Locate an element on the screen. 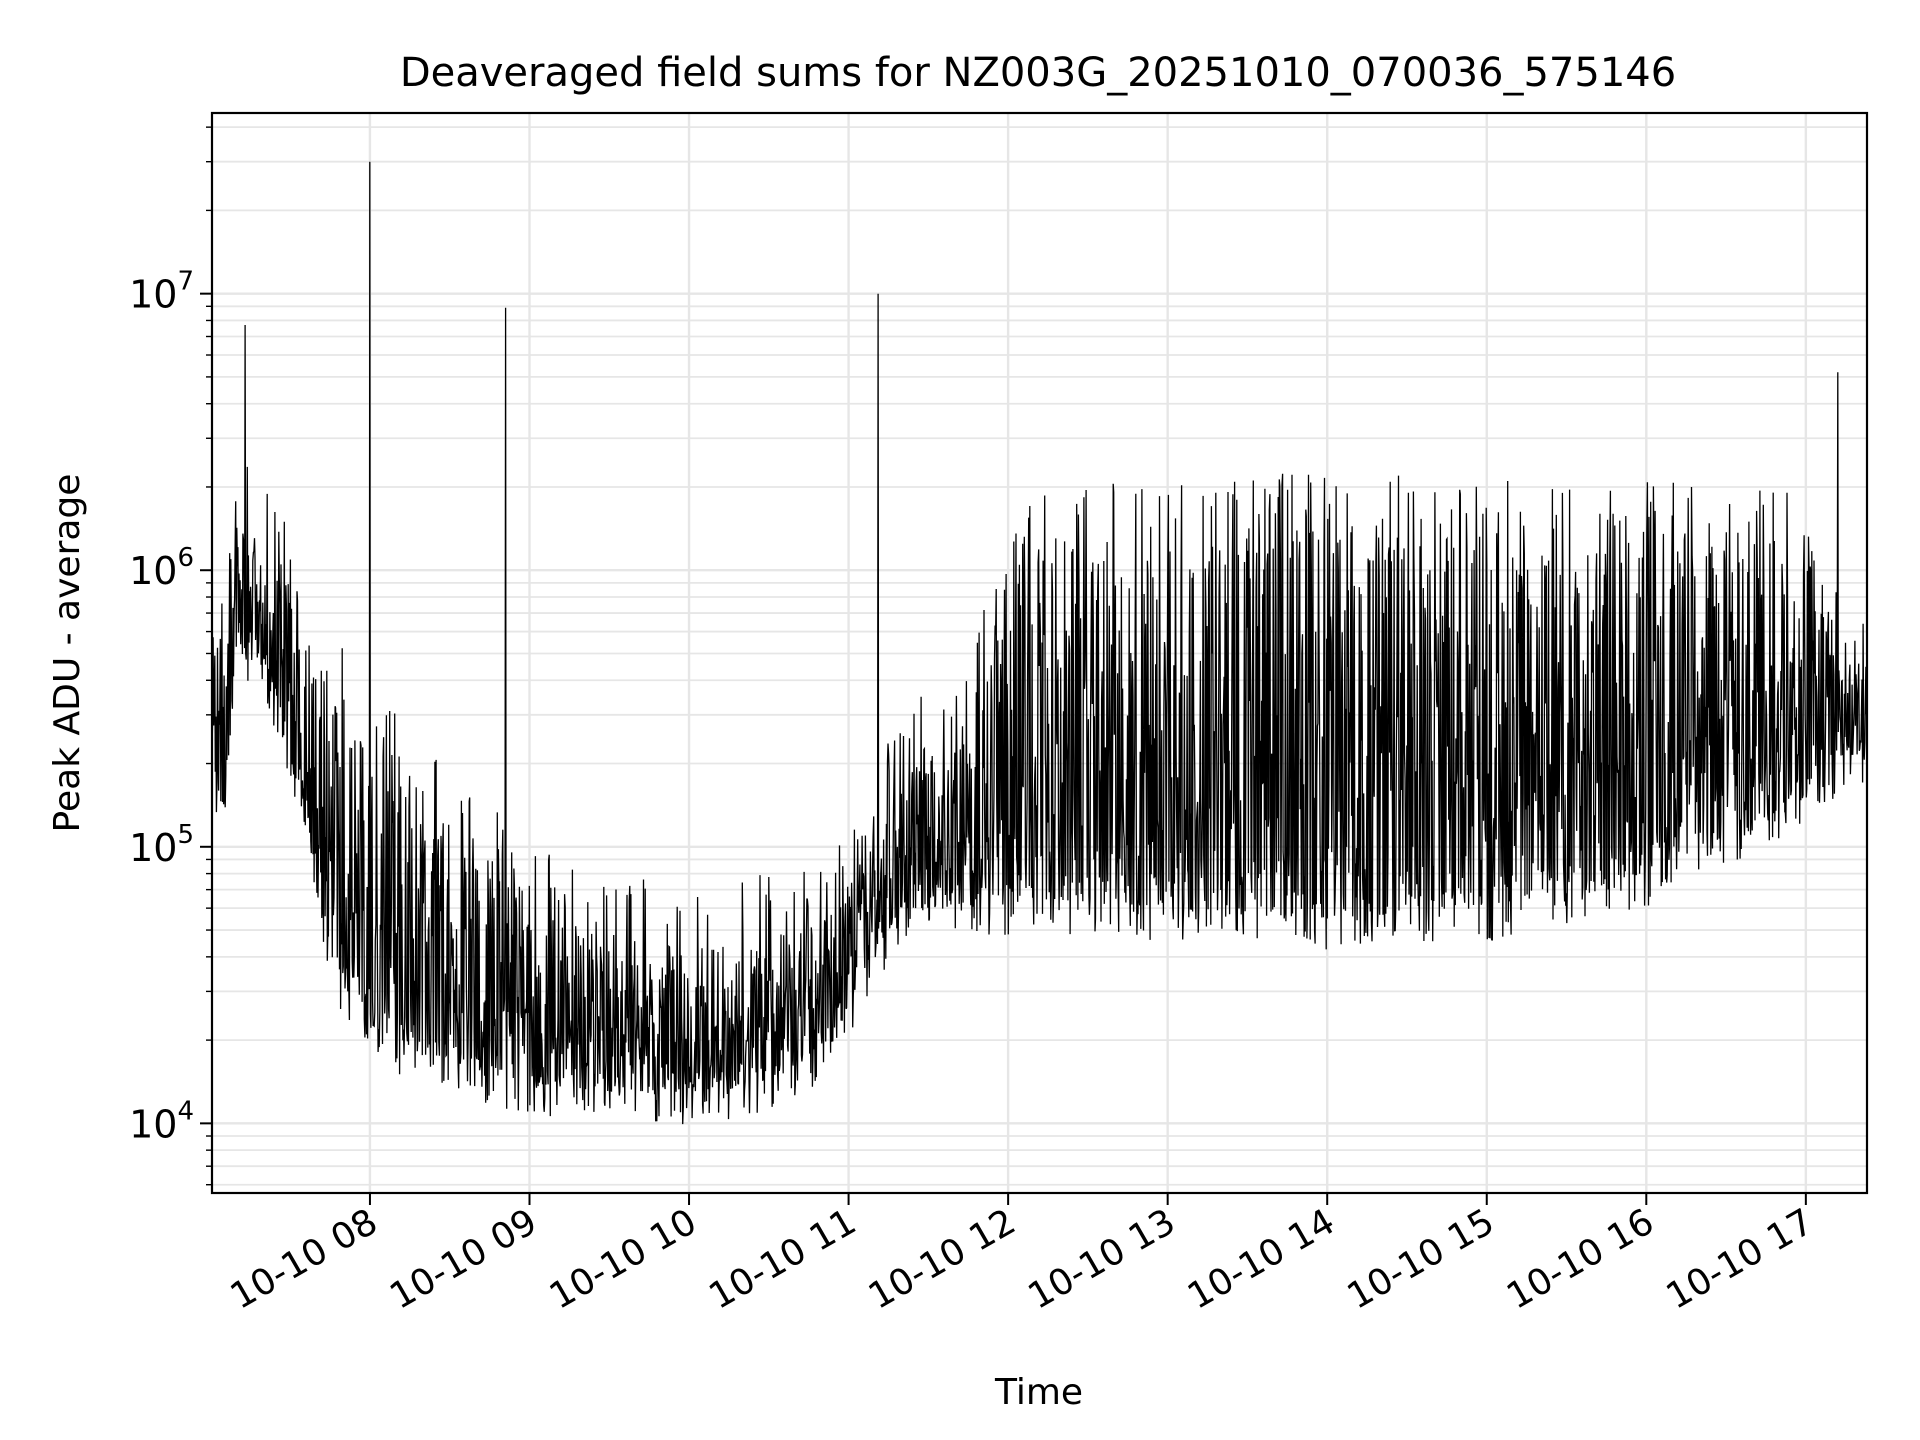  y-tick-label-exponent: 4 is located at coordinates (185, 1111).